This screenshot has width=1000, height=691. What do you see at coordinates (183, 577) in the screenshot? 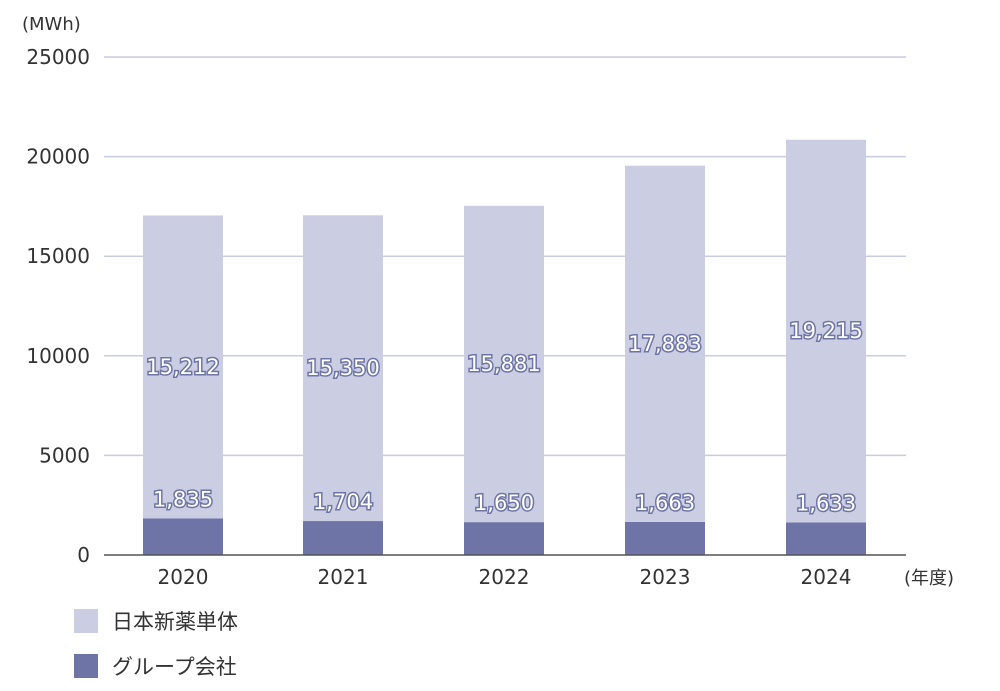
I see `x-tick-label: 2020` at bounding box center [183, 577].